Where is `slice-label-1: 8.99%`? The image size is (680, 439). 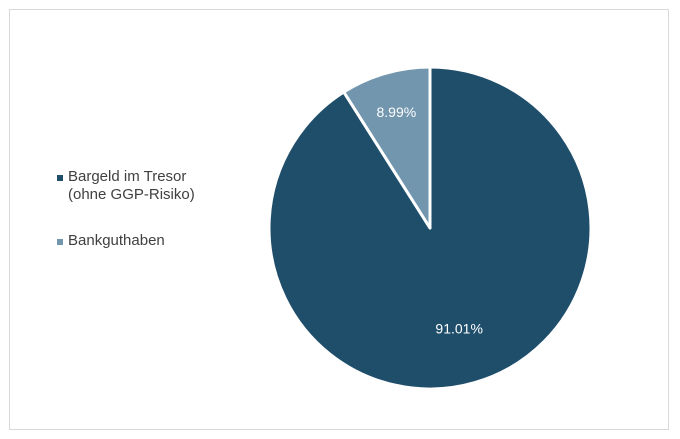
slice-label-1: 8.99% is located at coordinates (396, 112).